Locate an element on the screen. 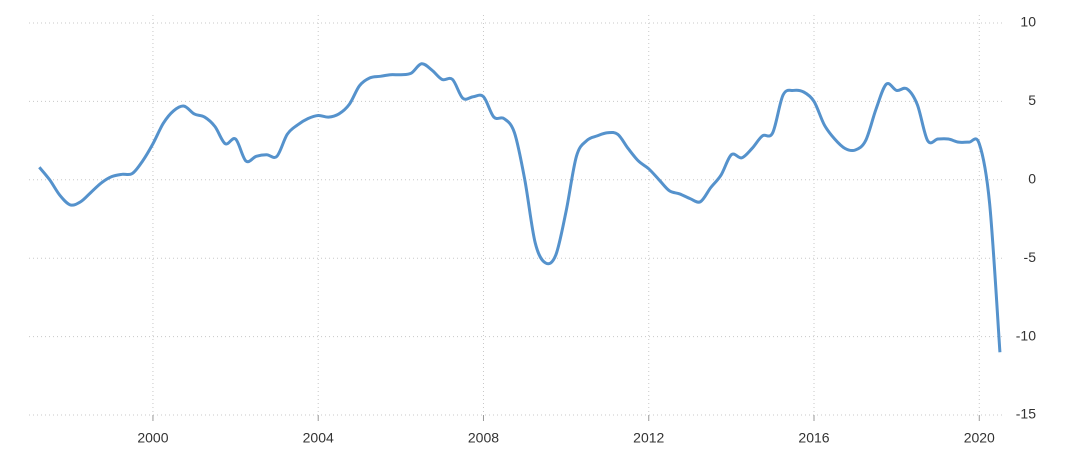 The height and width of the screenshot is (460, 1069). x-tick-label: 2004 is located at coordinates (318, 438).